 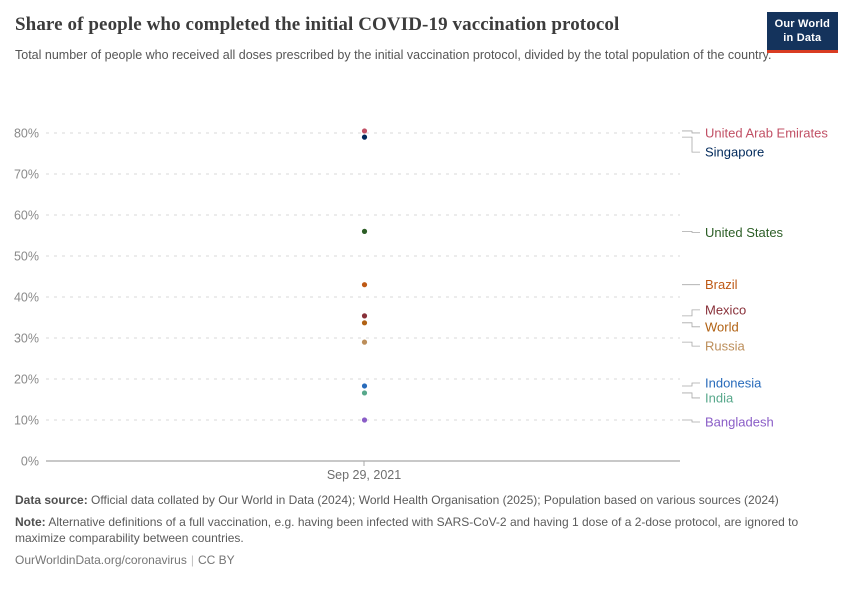 I want to click on leader-line-bangladesh, so click(x=691, y=421).